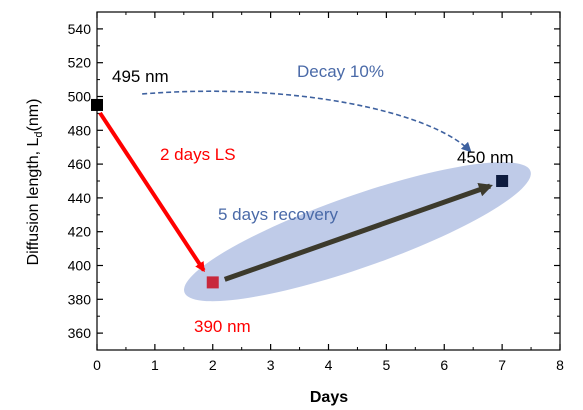 The height and width of the screenshot is (410, 583). I want to click on y-axis-title-subscript: d, so click(39, 134).